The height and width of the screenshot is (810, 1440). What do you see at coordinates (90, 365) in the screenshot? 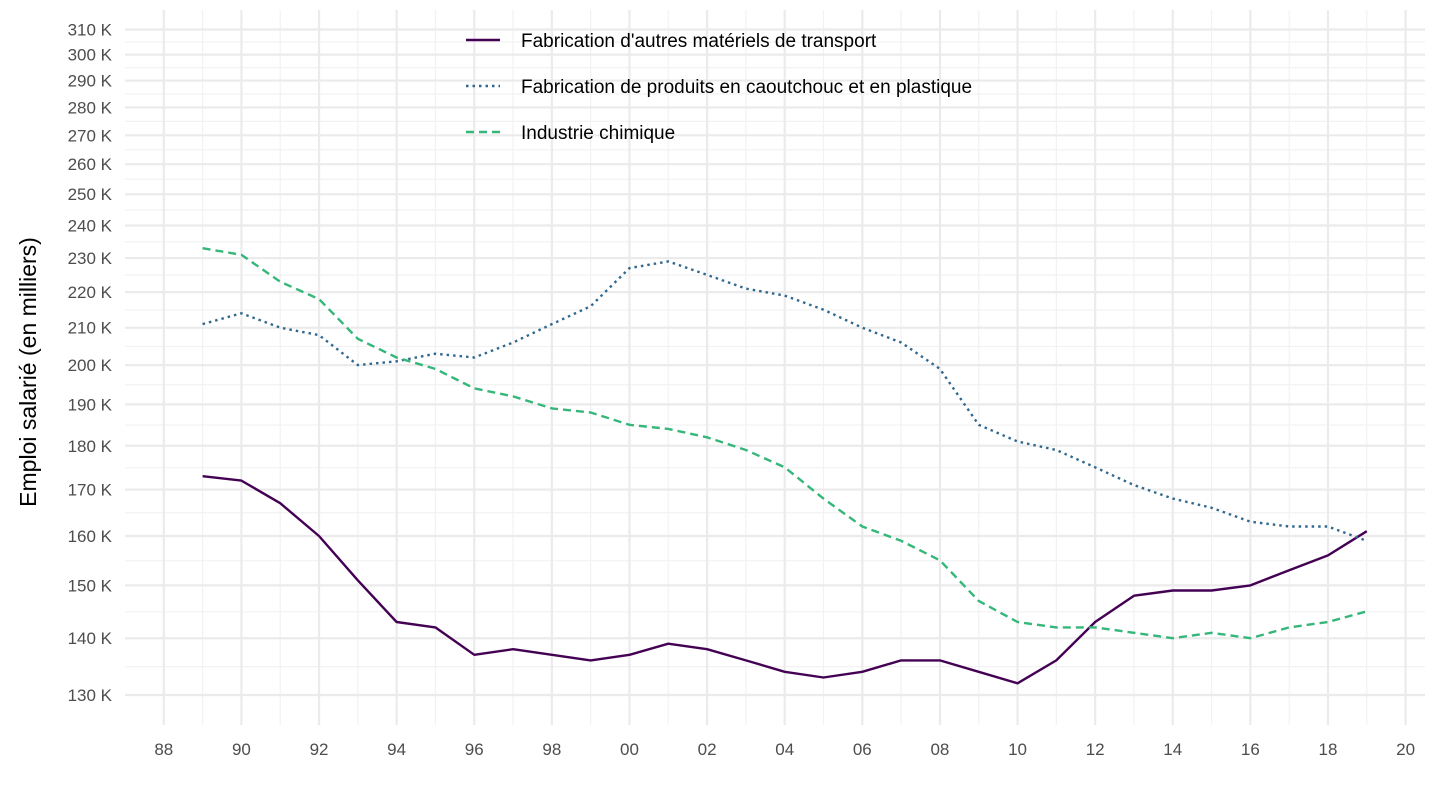
I see `y-tick-label: 200 K` at bounding box center [90, 365].